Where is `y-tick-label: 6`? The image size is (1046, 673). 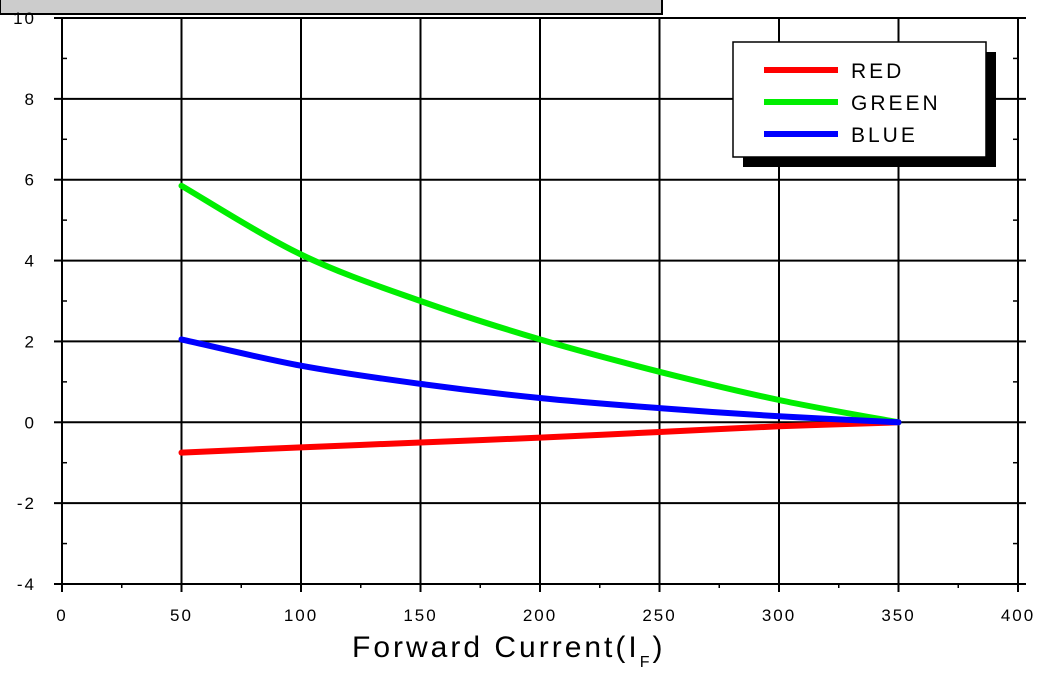
y-tick-label: 6 is located at coordinates (30, 180).